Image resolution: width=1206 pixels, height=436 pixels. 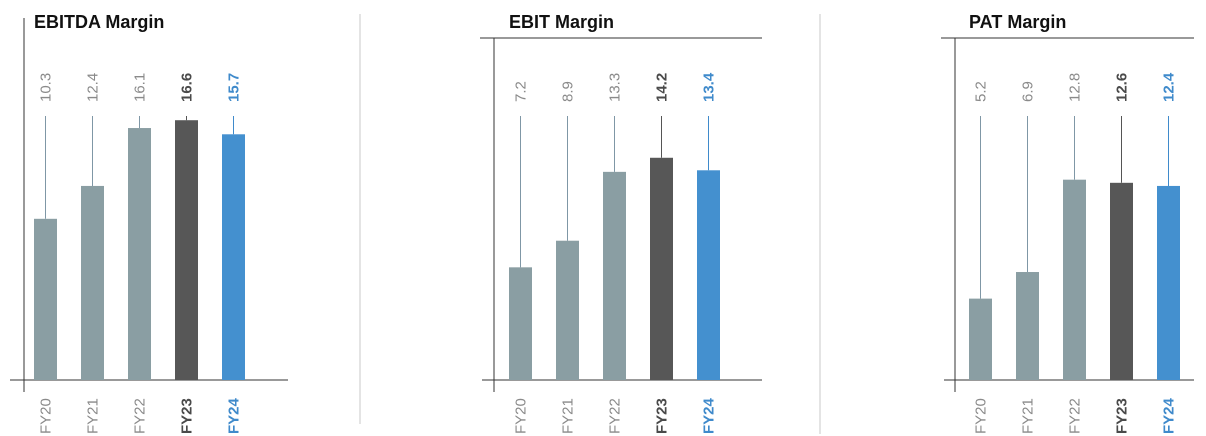 What do you see at coordinates (981, 91) in the screenshot?
I see `value-label: 5.2` at bounding box center [981, 91].